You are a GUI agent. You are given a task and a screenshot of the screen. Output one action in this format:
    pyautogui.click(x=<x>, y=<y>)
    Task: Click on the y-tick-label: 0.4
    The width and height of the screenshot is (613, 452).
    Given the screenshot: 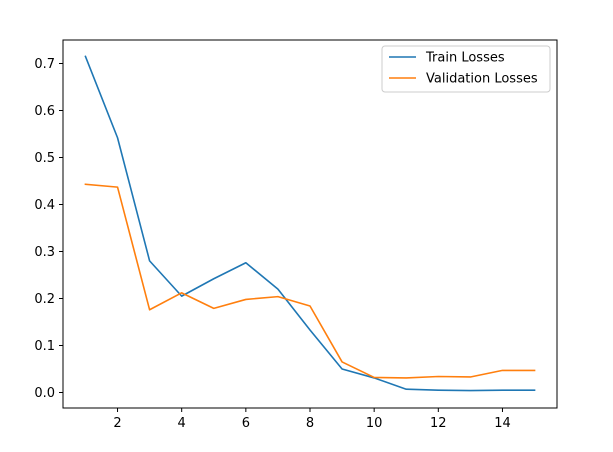 What is the action you would take?
    pyautogui.click(x=44, y=205)
    